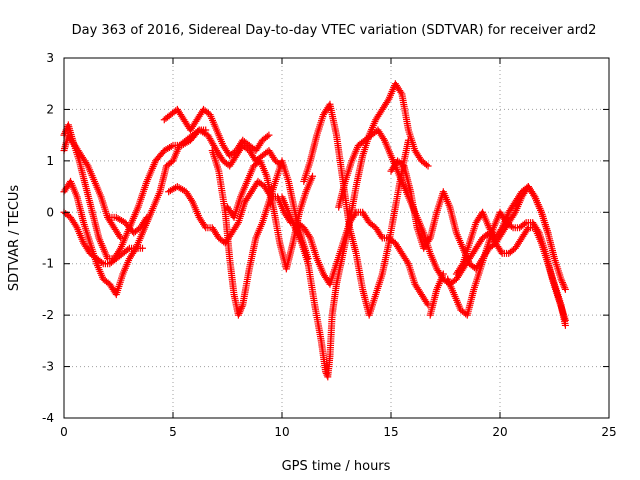 This screenshot has width=640, height=480. I want to click on x-tick-label: 0, so click(64, 432).